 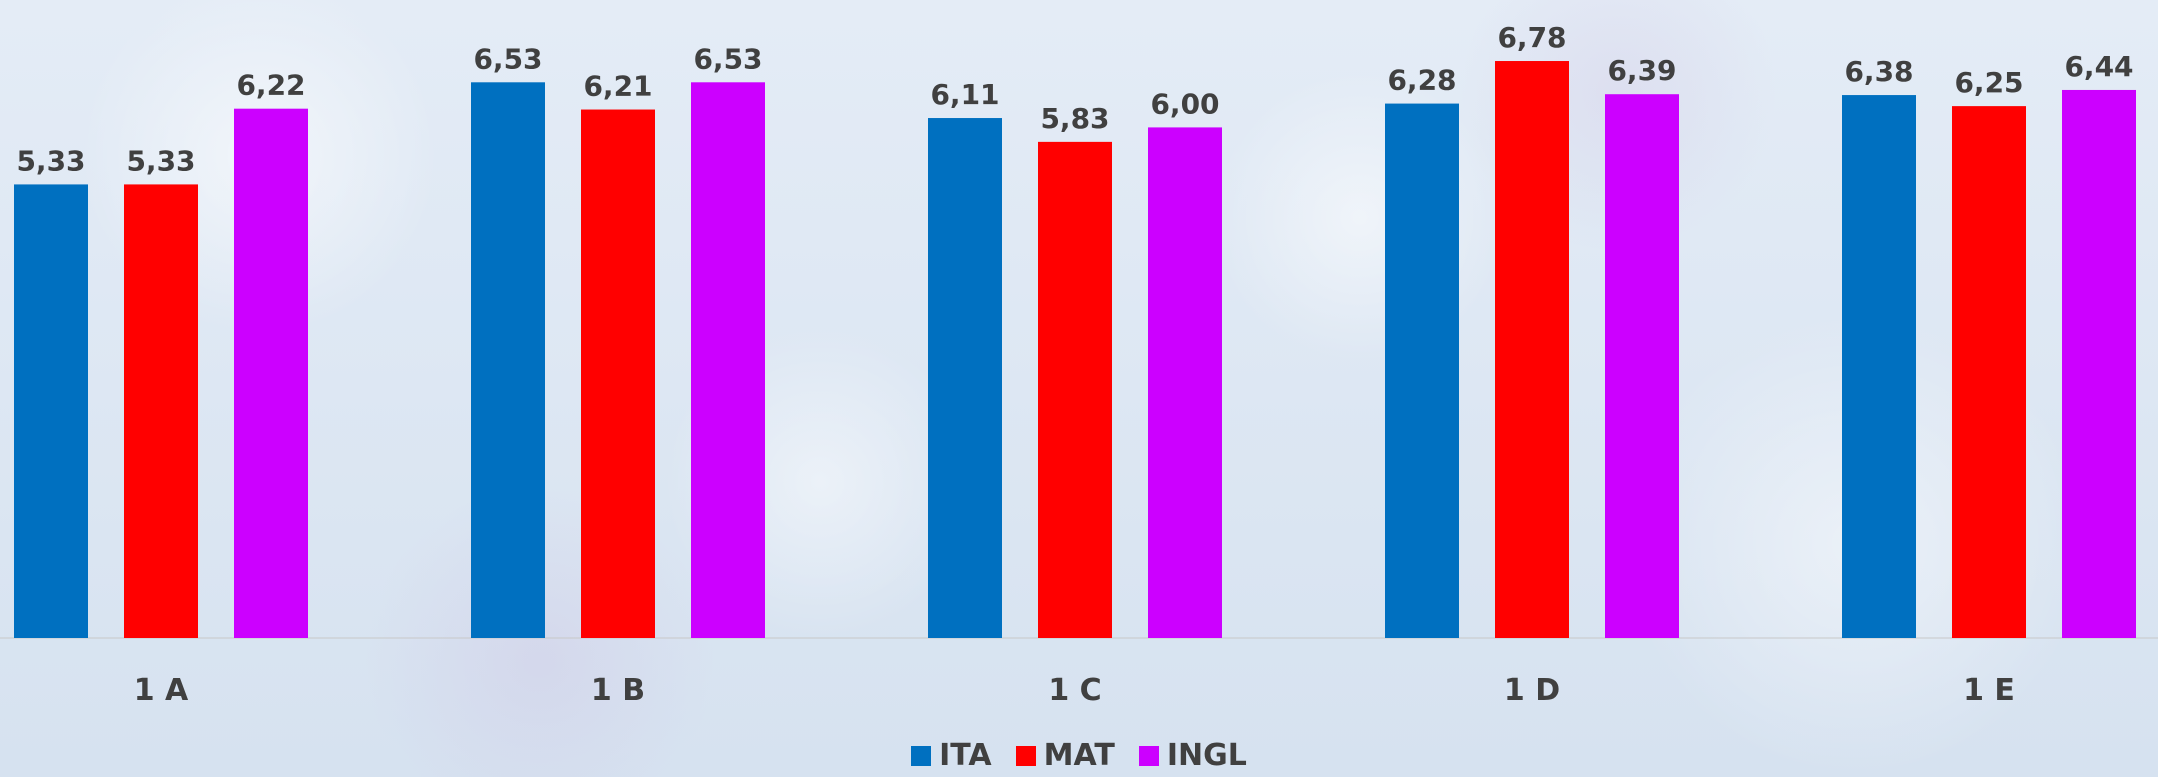 I want to click on value-label-ingl-1-b: 6,53, so click(x=727, y=58).